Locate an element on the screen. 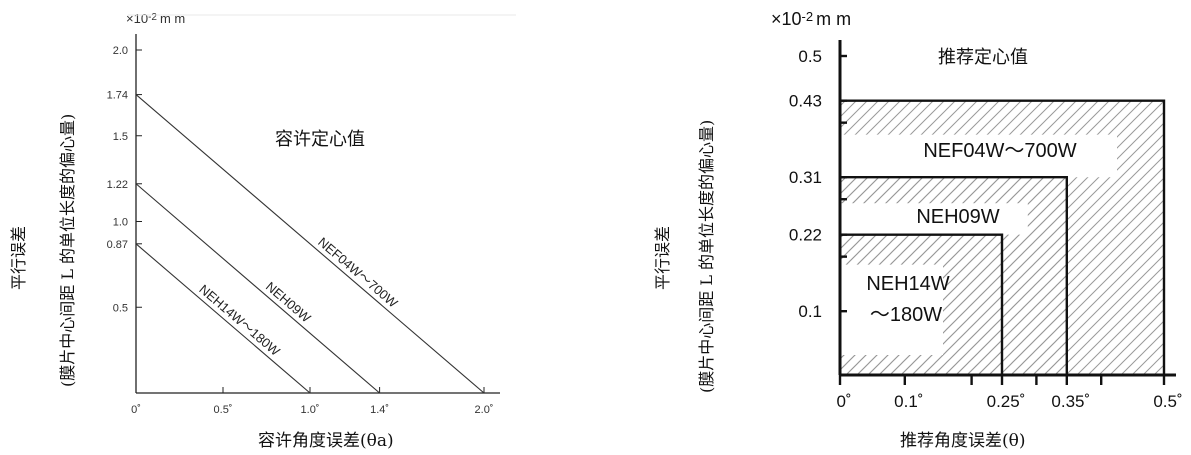 The width and height of the screenshot is (1191, 455). right-ylabel-line1: 平行误差 is located at coordinates (662, 258).